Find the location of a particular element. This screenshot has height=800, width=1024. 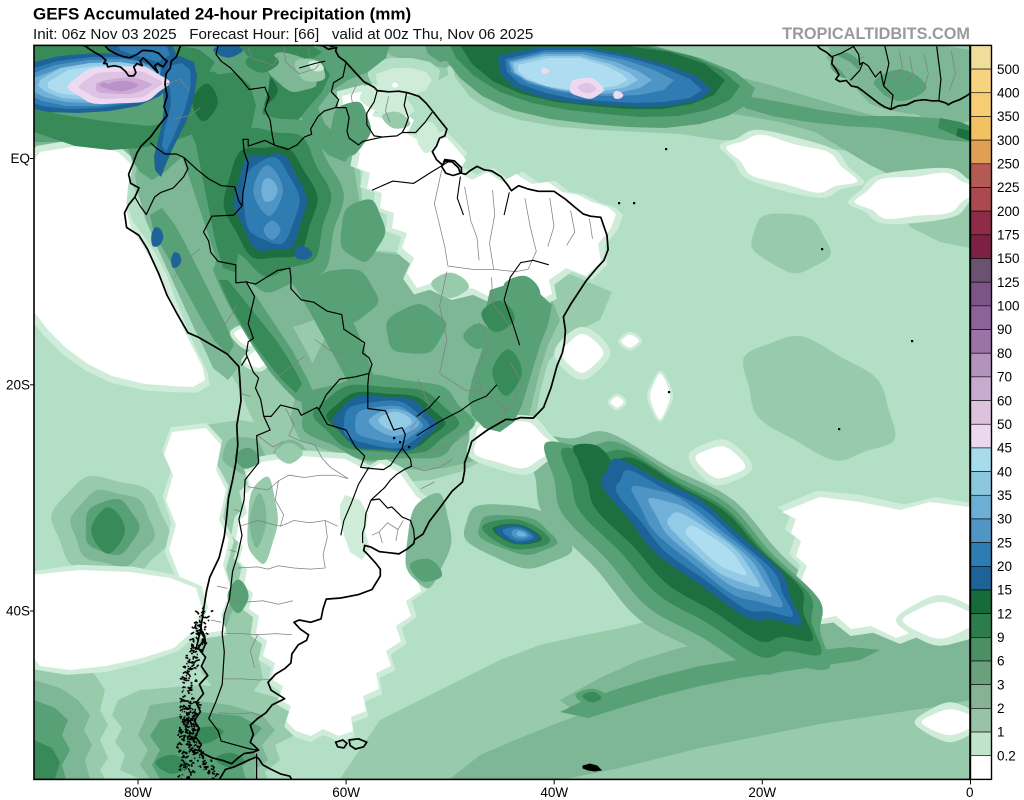

svg-text: 25 is located at coordinates (1004, 542).